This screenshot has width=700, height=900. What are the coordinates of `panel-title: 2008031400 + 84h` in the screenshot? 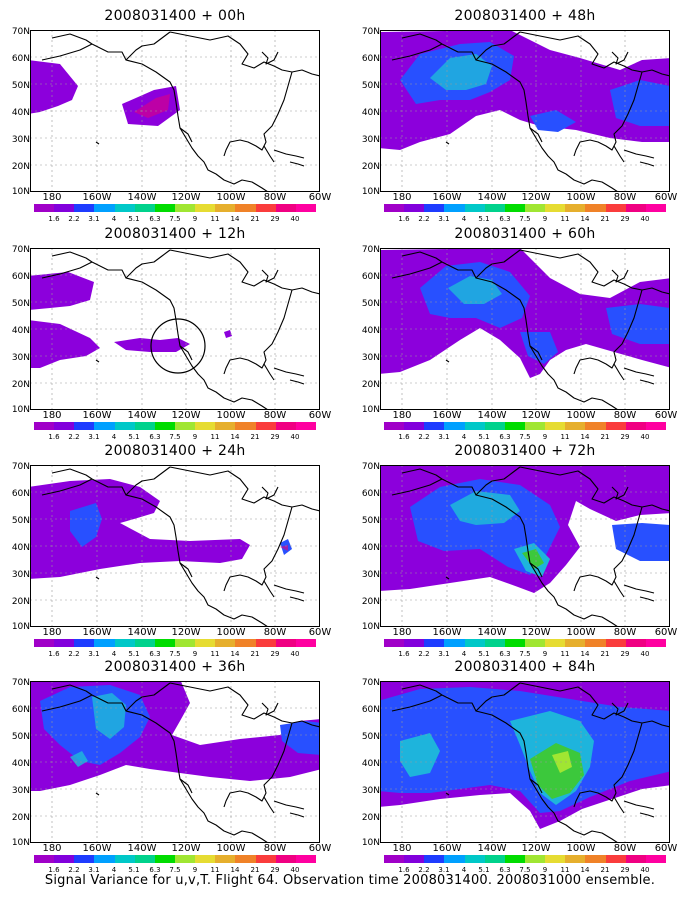 It's located at (525, 667).